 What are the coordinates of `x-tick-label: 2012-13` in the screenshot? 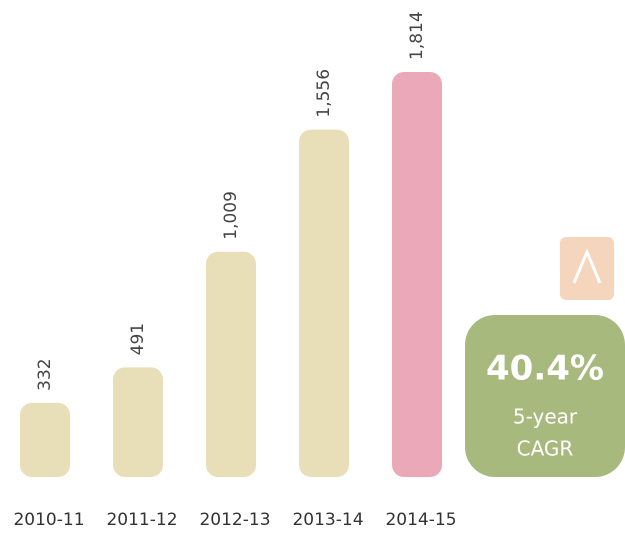 It's located at (234, 520).